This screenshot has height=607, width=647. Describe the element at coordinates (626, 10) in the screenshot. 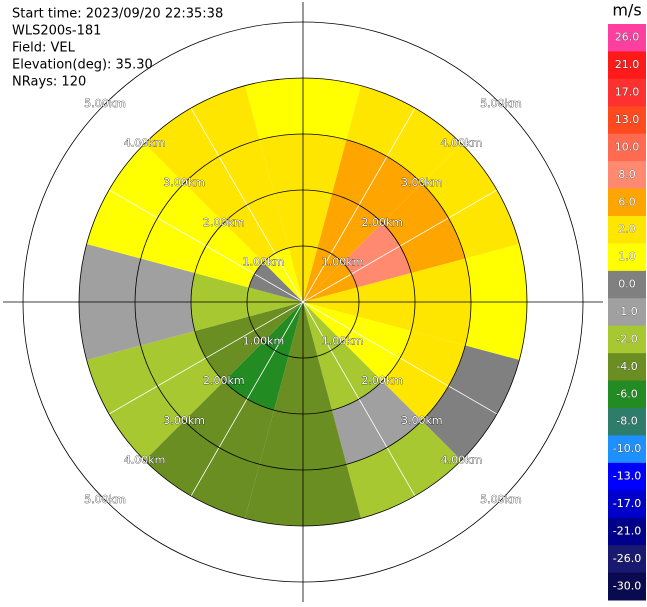

I see `colorbar-title: m/s` at that location.